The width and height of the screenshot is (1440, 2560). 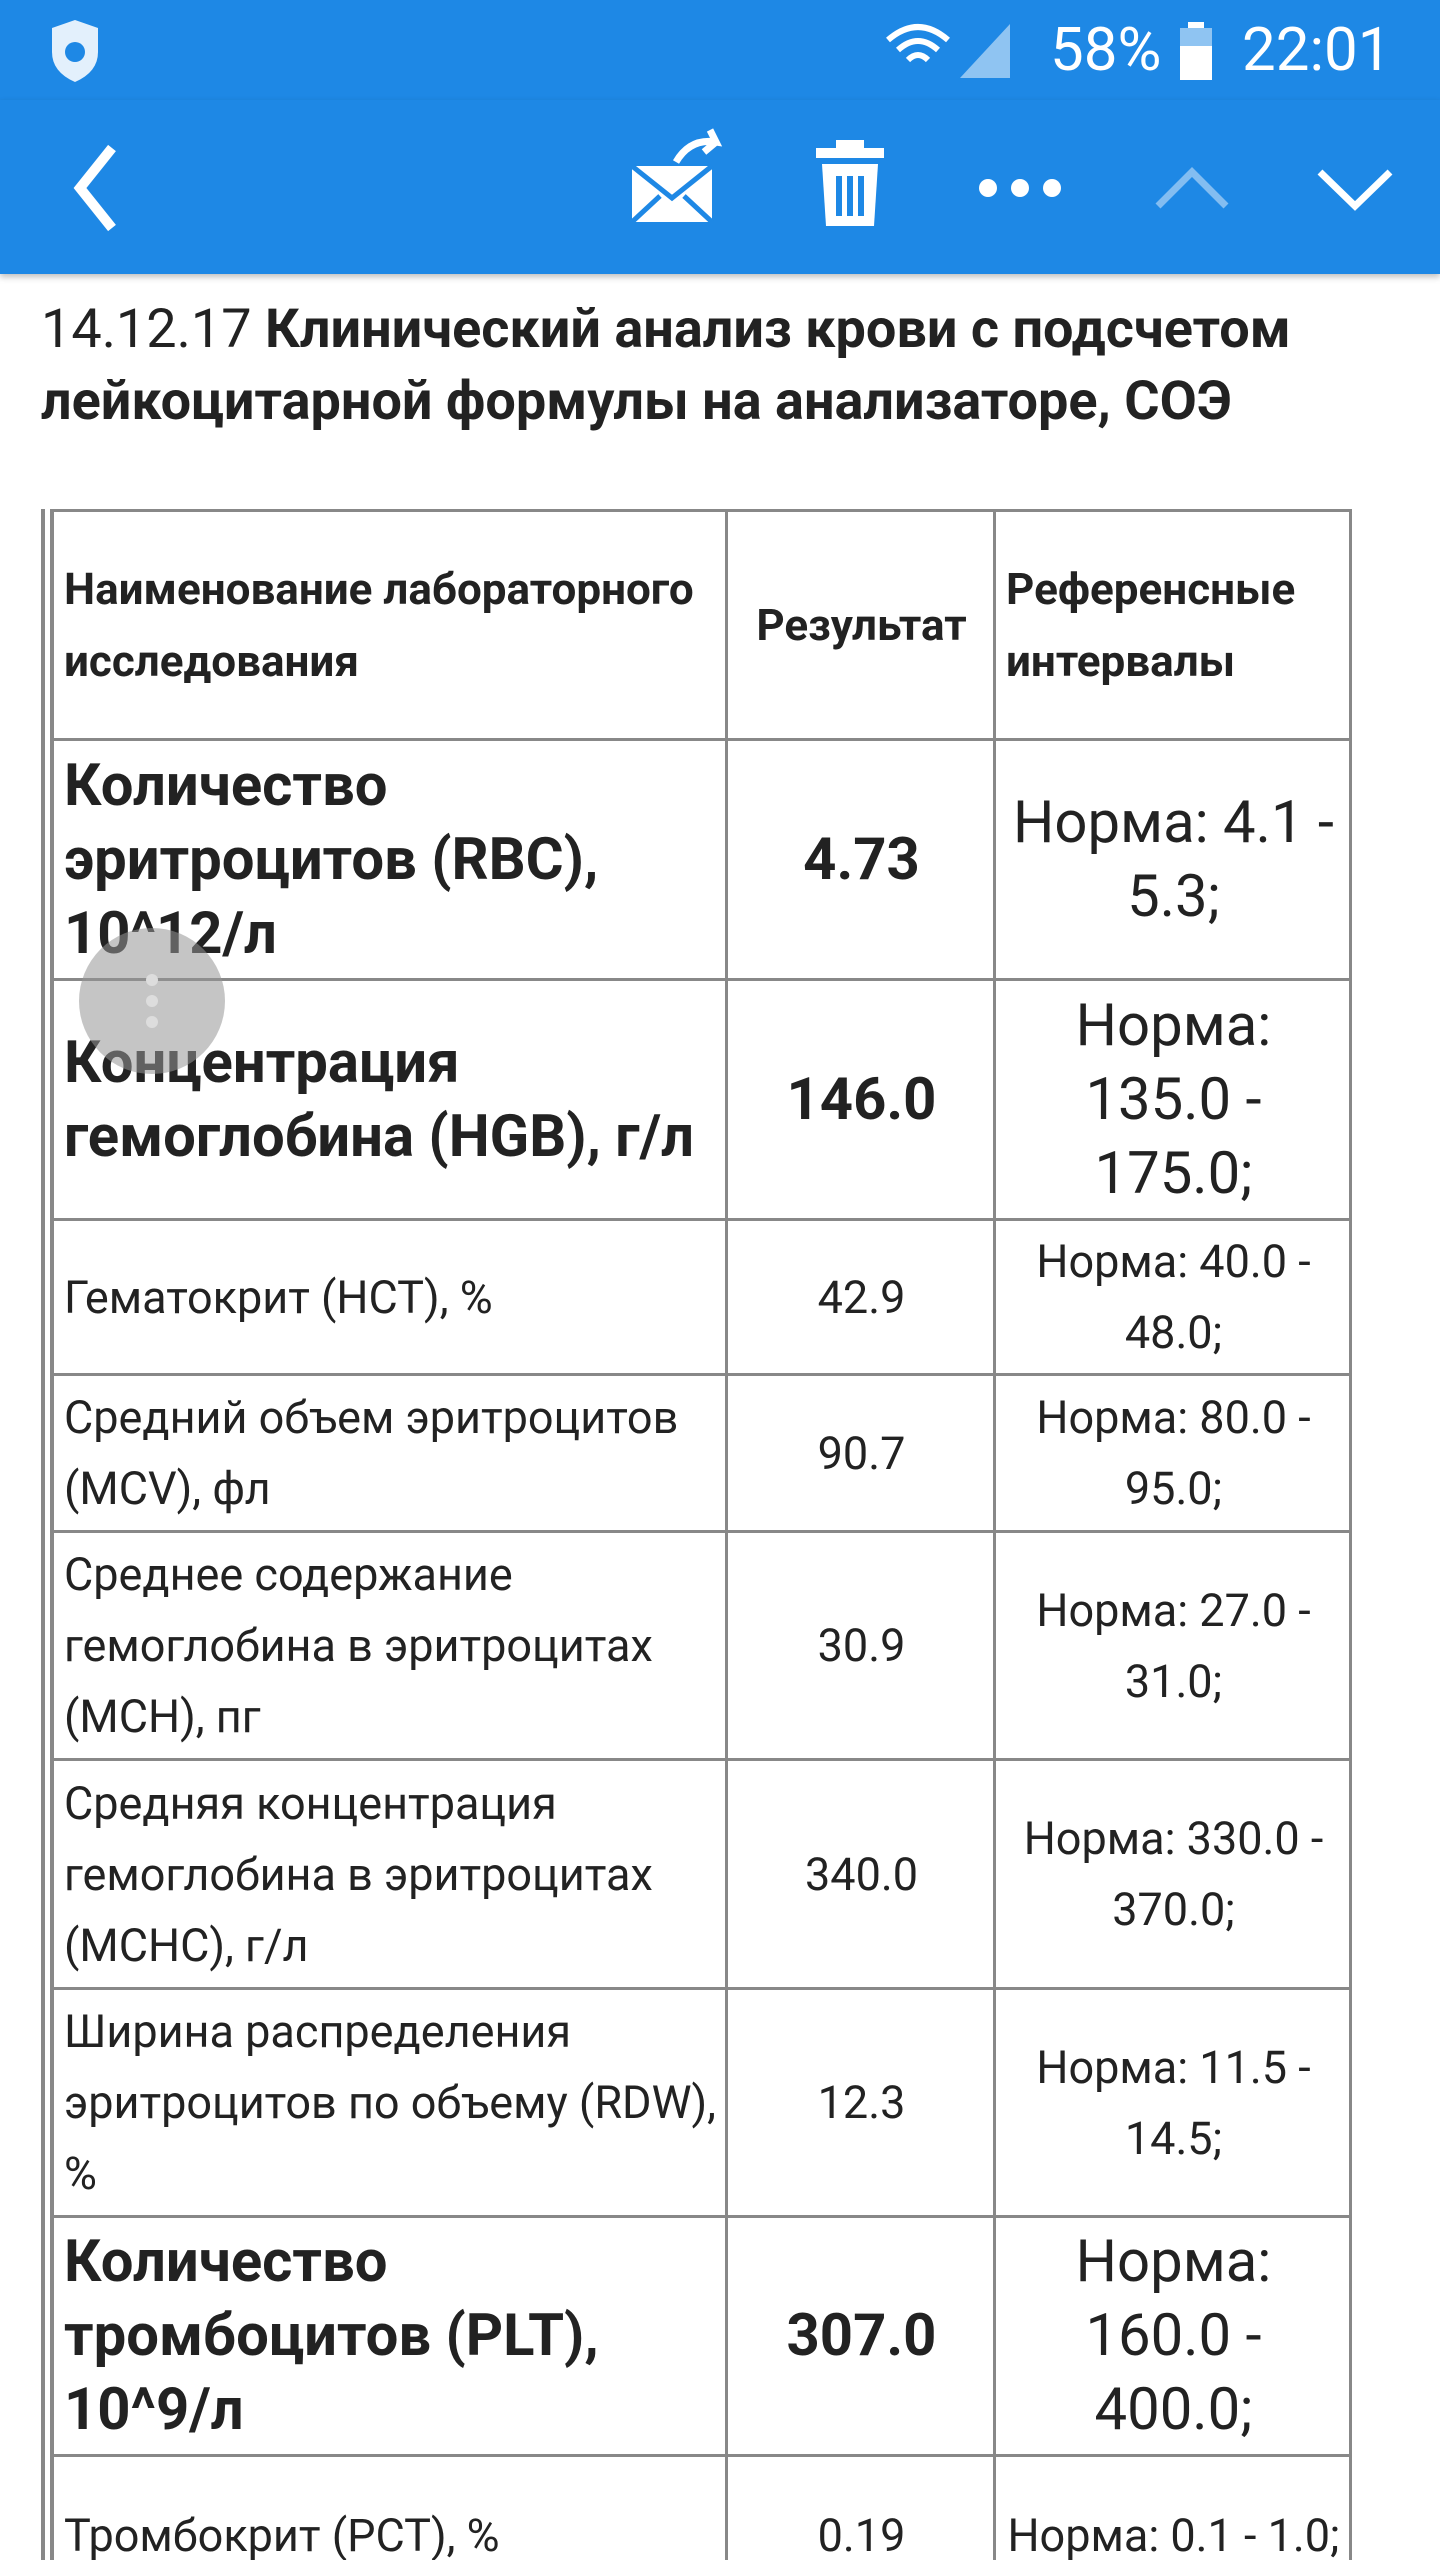 I want to click on name-cell: Наименование лабораторного исследования, so click(x=387, y=625).